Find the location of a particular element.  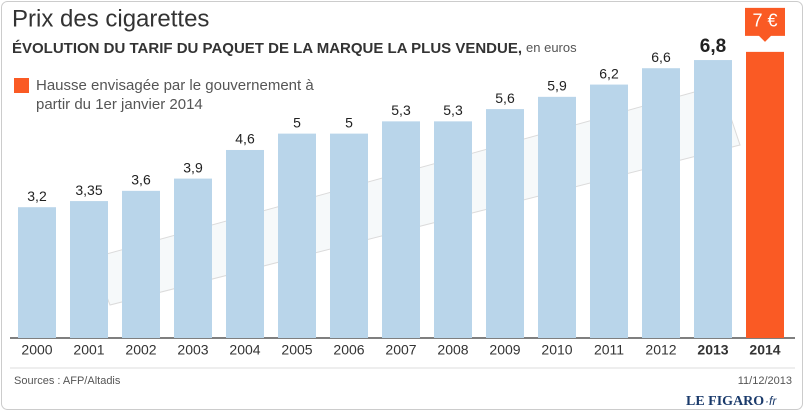

value-label: 3,2 is located at coordinates (37, 196).